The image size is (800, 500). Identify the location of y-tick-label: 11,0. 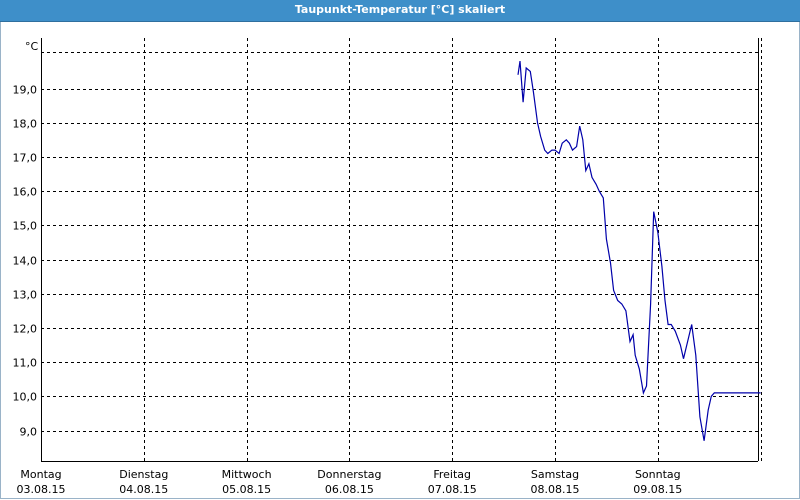
(25, 363).